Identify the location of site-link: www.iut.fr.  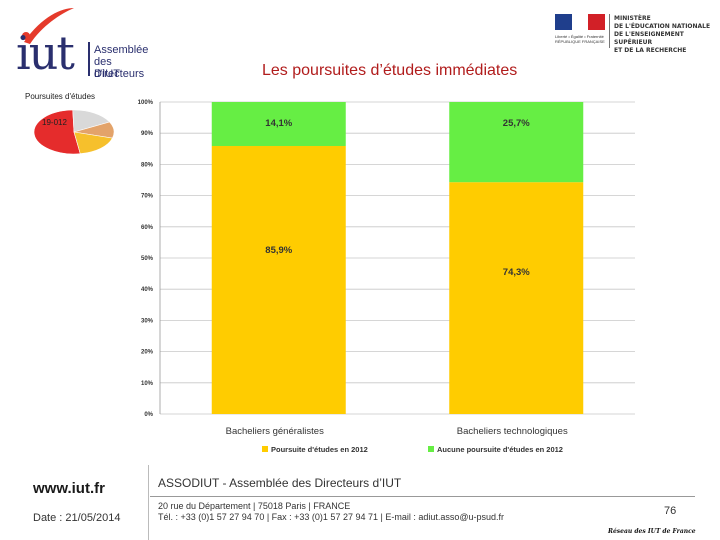
(69, 488).